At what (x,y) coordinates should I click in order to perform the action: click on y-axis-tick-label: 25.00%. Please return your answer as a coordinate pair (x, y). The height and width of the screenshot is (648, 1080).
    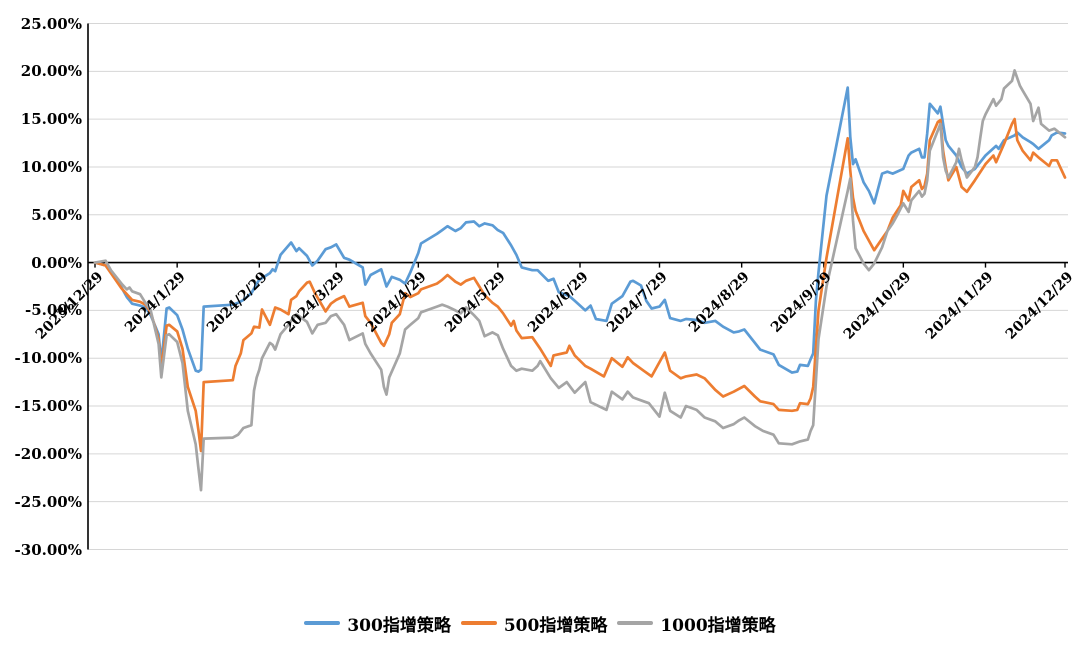
    Looking at the image, I should click on (51, 23).